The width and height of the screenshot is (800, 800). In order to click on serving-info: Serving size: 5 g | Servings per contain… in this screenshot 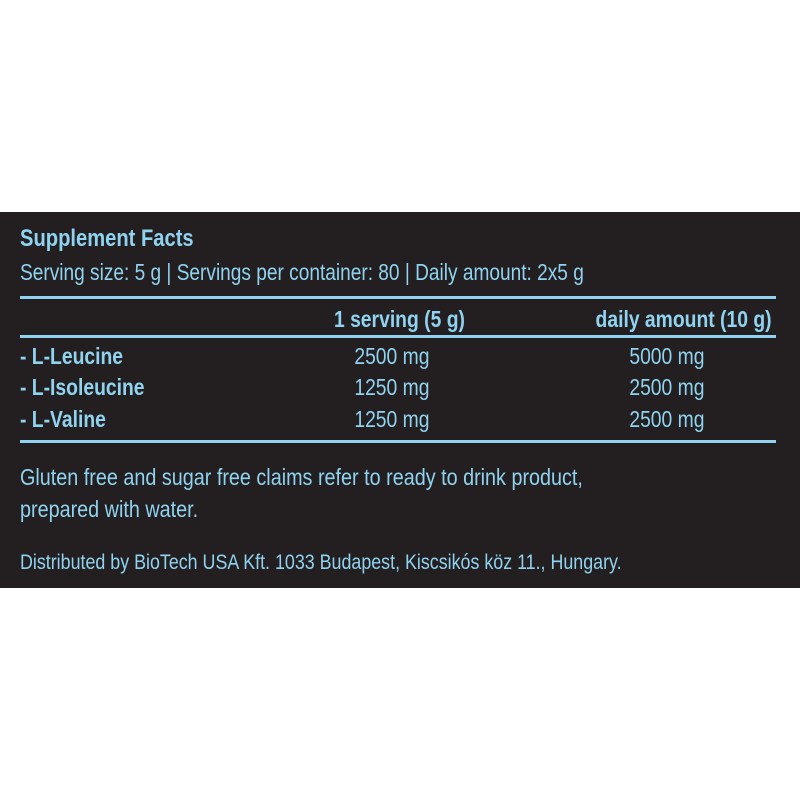, I will do `click(302, 272)`.